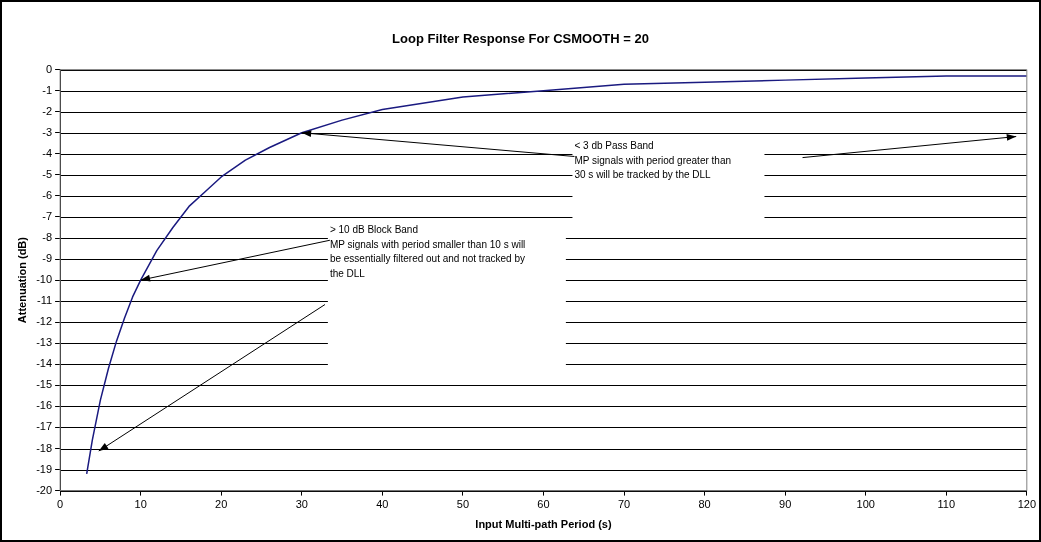  Describe the element at coordinates (463, 504) in the screenshot. I see `x-tick-label: 50` at that location.